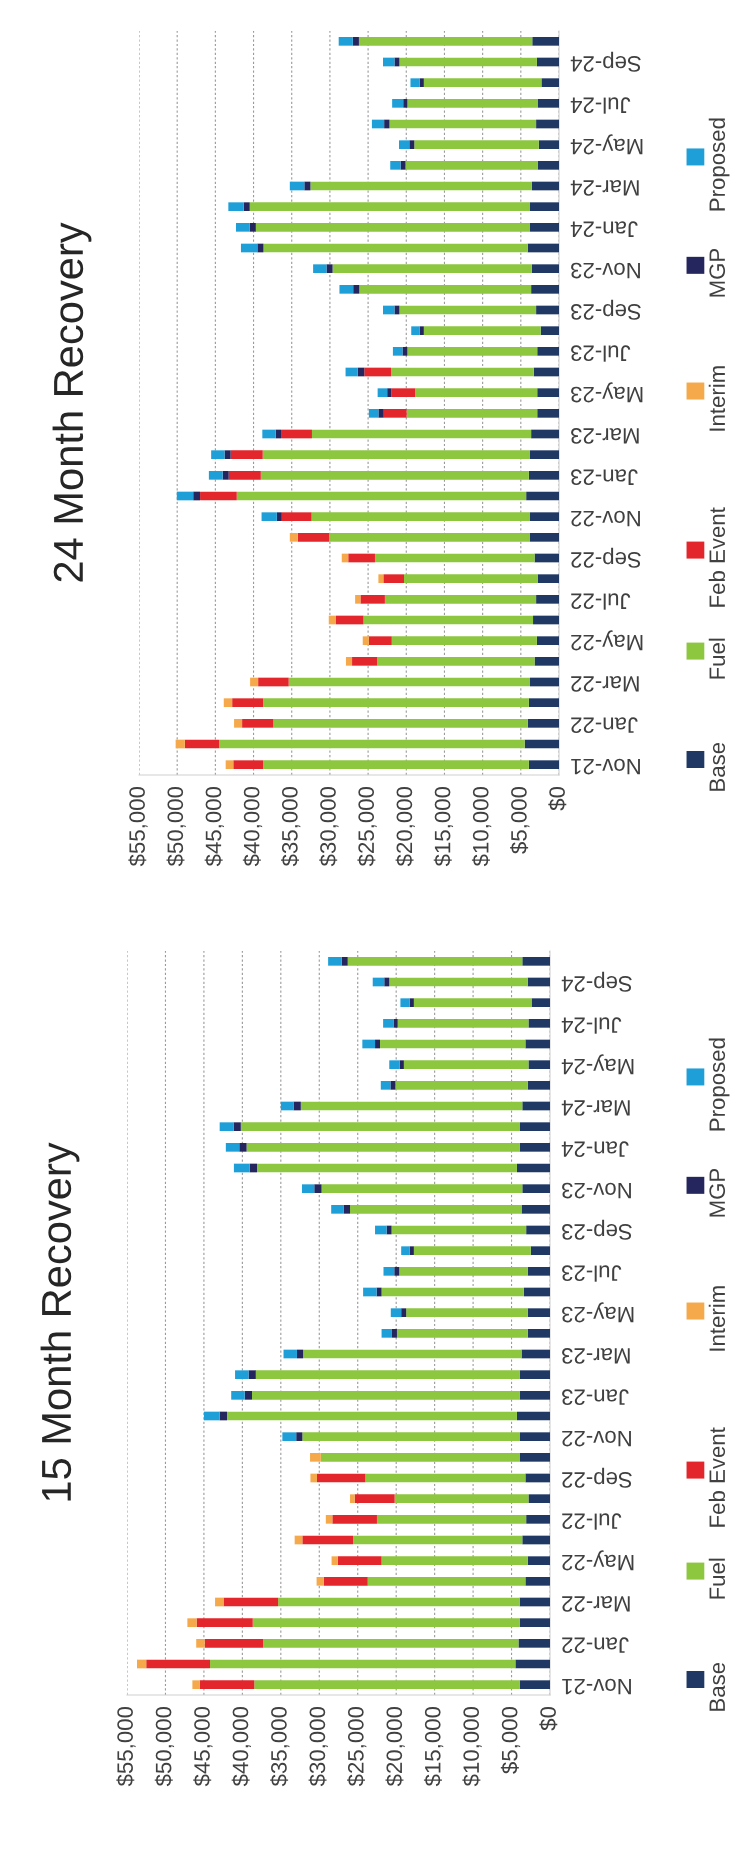 The image size is (743, 1850). What do you see at coordinates (280, 1746) in the screenshot?
I see `x-tick-label: $35,000` at bounding box center [280, 1746].